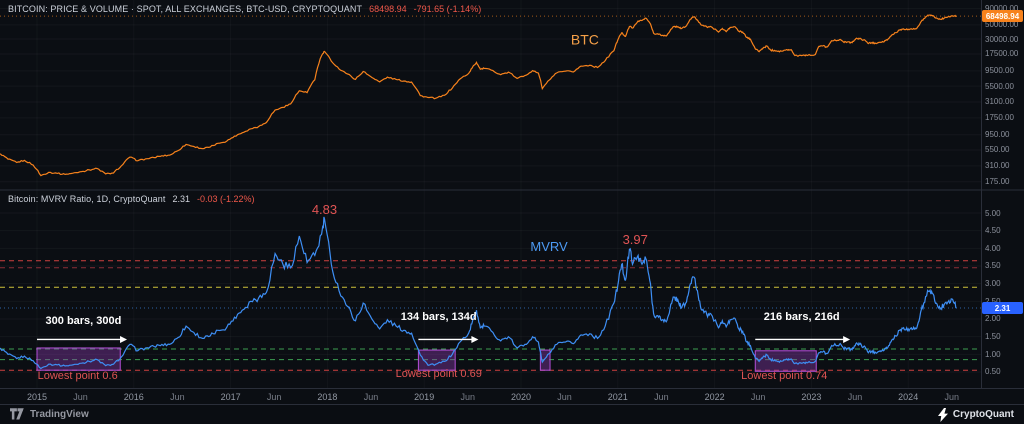 Image resolution: width=1024 pixels, height=424 pixels. Describe the element at coordinates (133, 397) in the screenshot. I see `time-axis-label: 2016` at that location.